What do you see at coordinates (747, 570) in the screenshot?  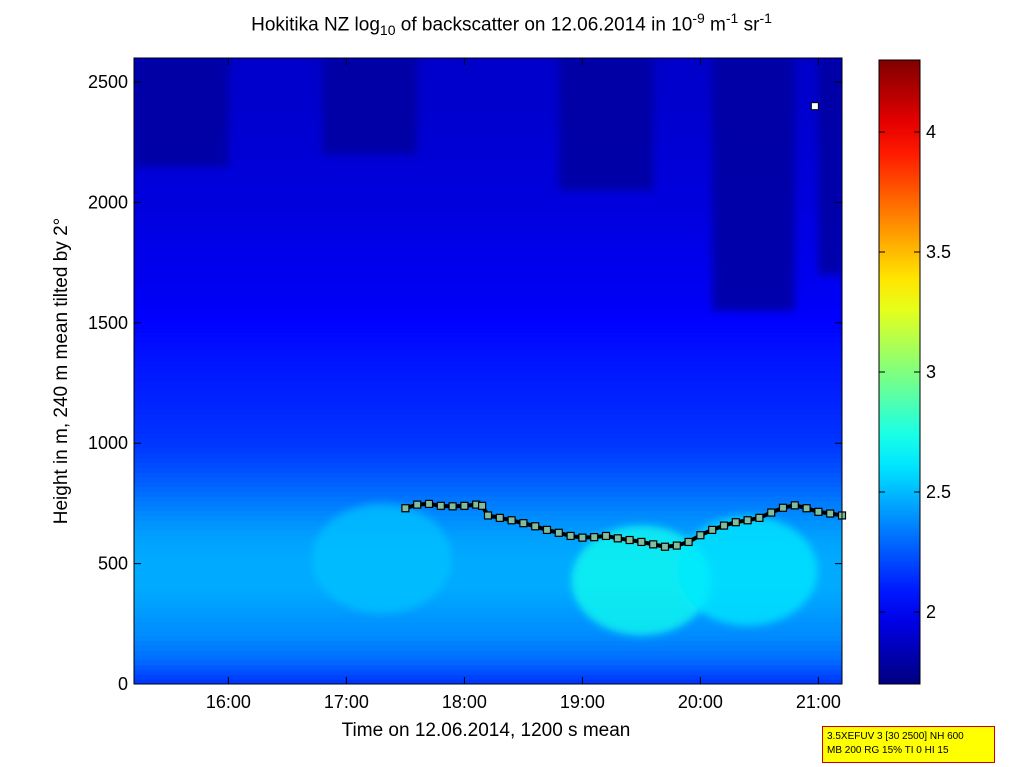 I see `bright-region` at bounding box center [747, 570].